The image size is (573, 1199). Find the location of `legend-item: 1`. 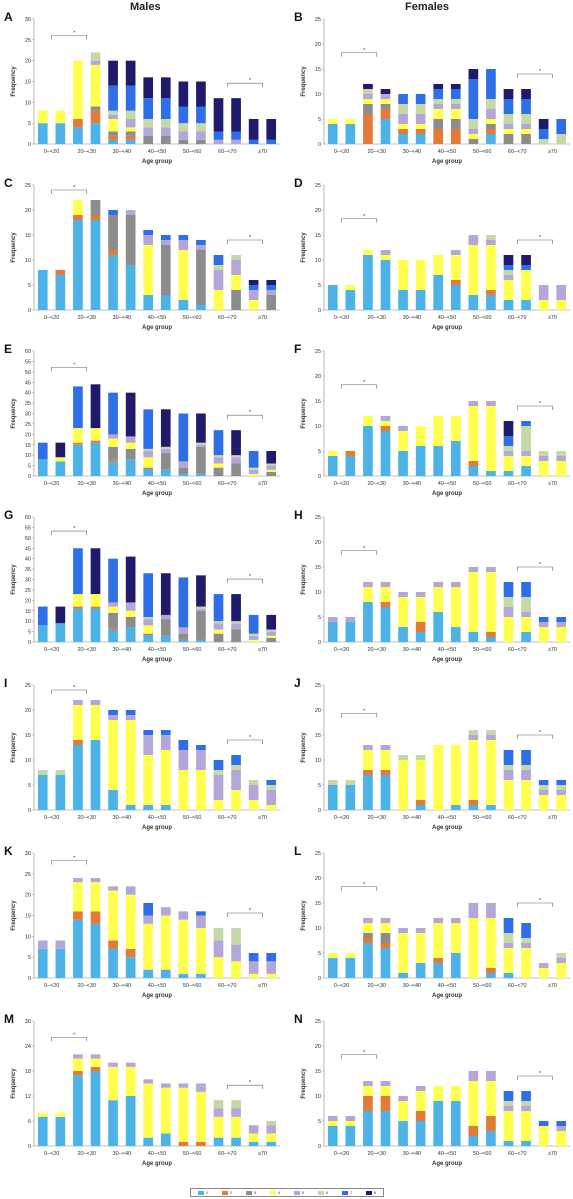

legend-item: 1 is located at coordinates (203, 1192).